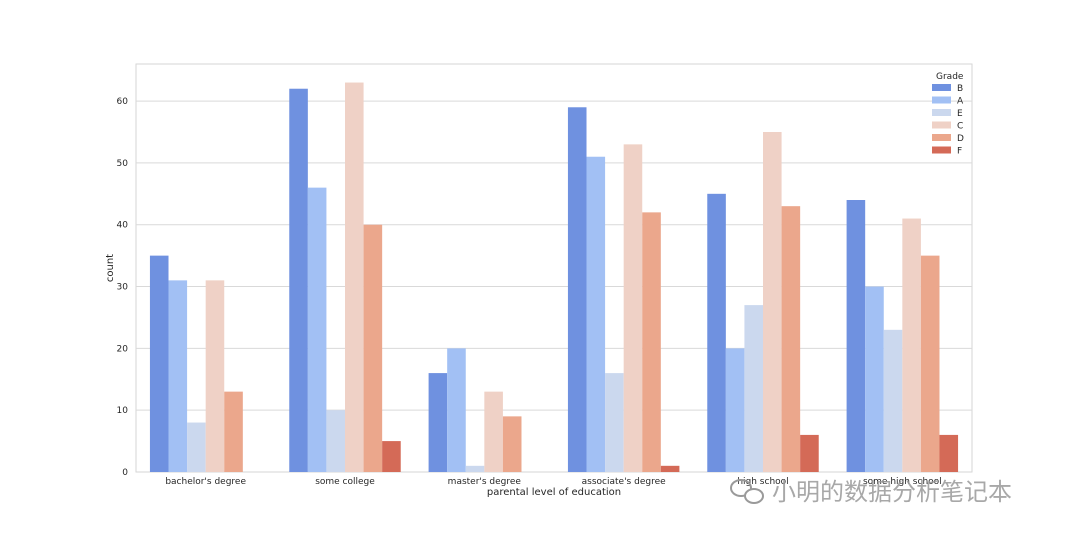 The image size is (1080, 540). I want to click on x-tick-label: high school, so click(762, 482).